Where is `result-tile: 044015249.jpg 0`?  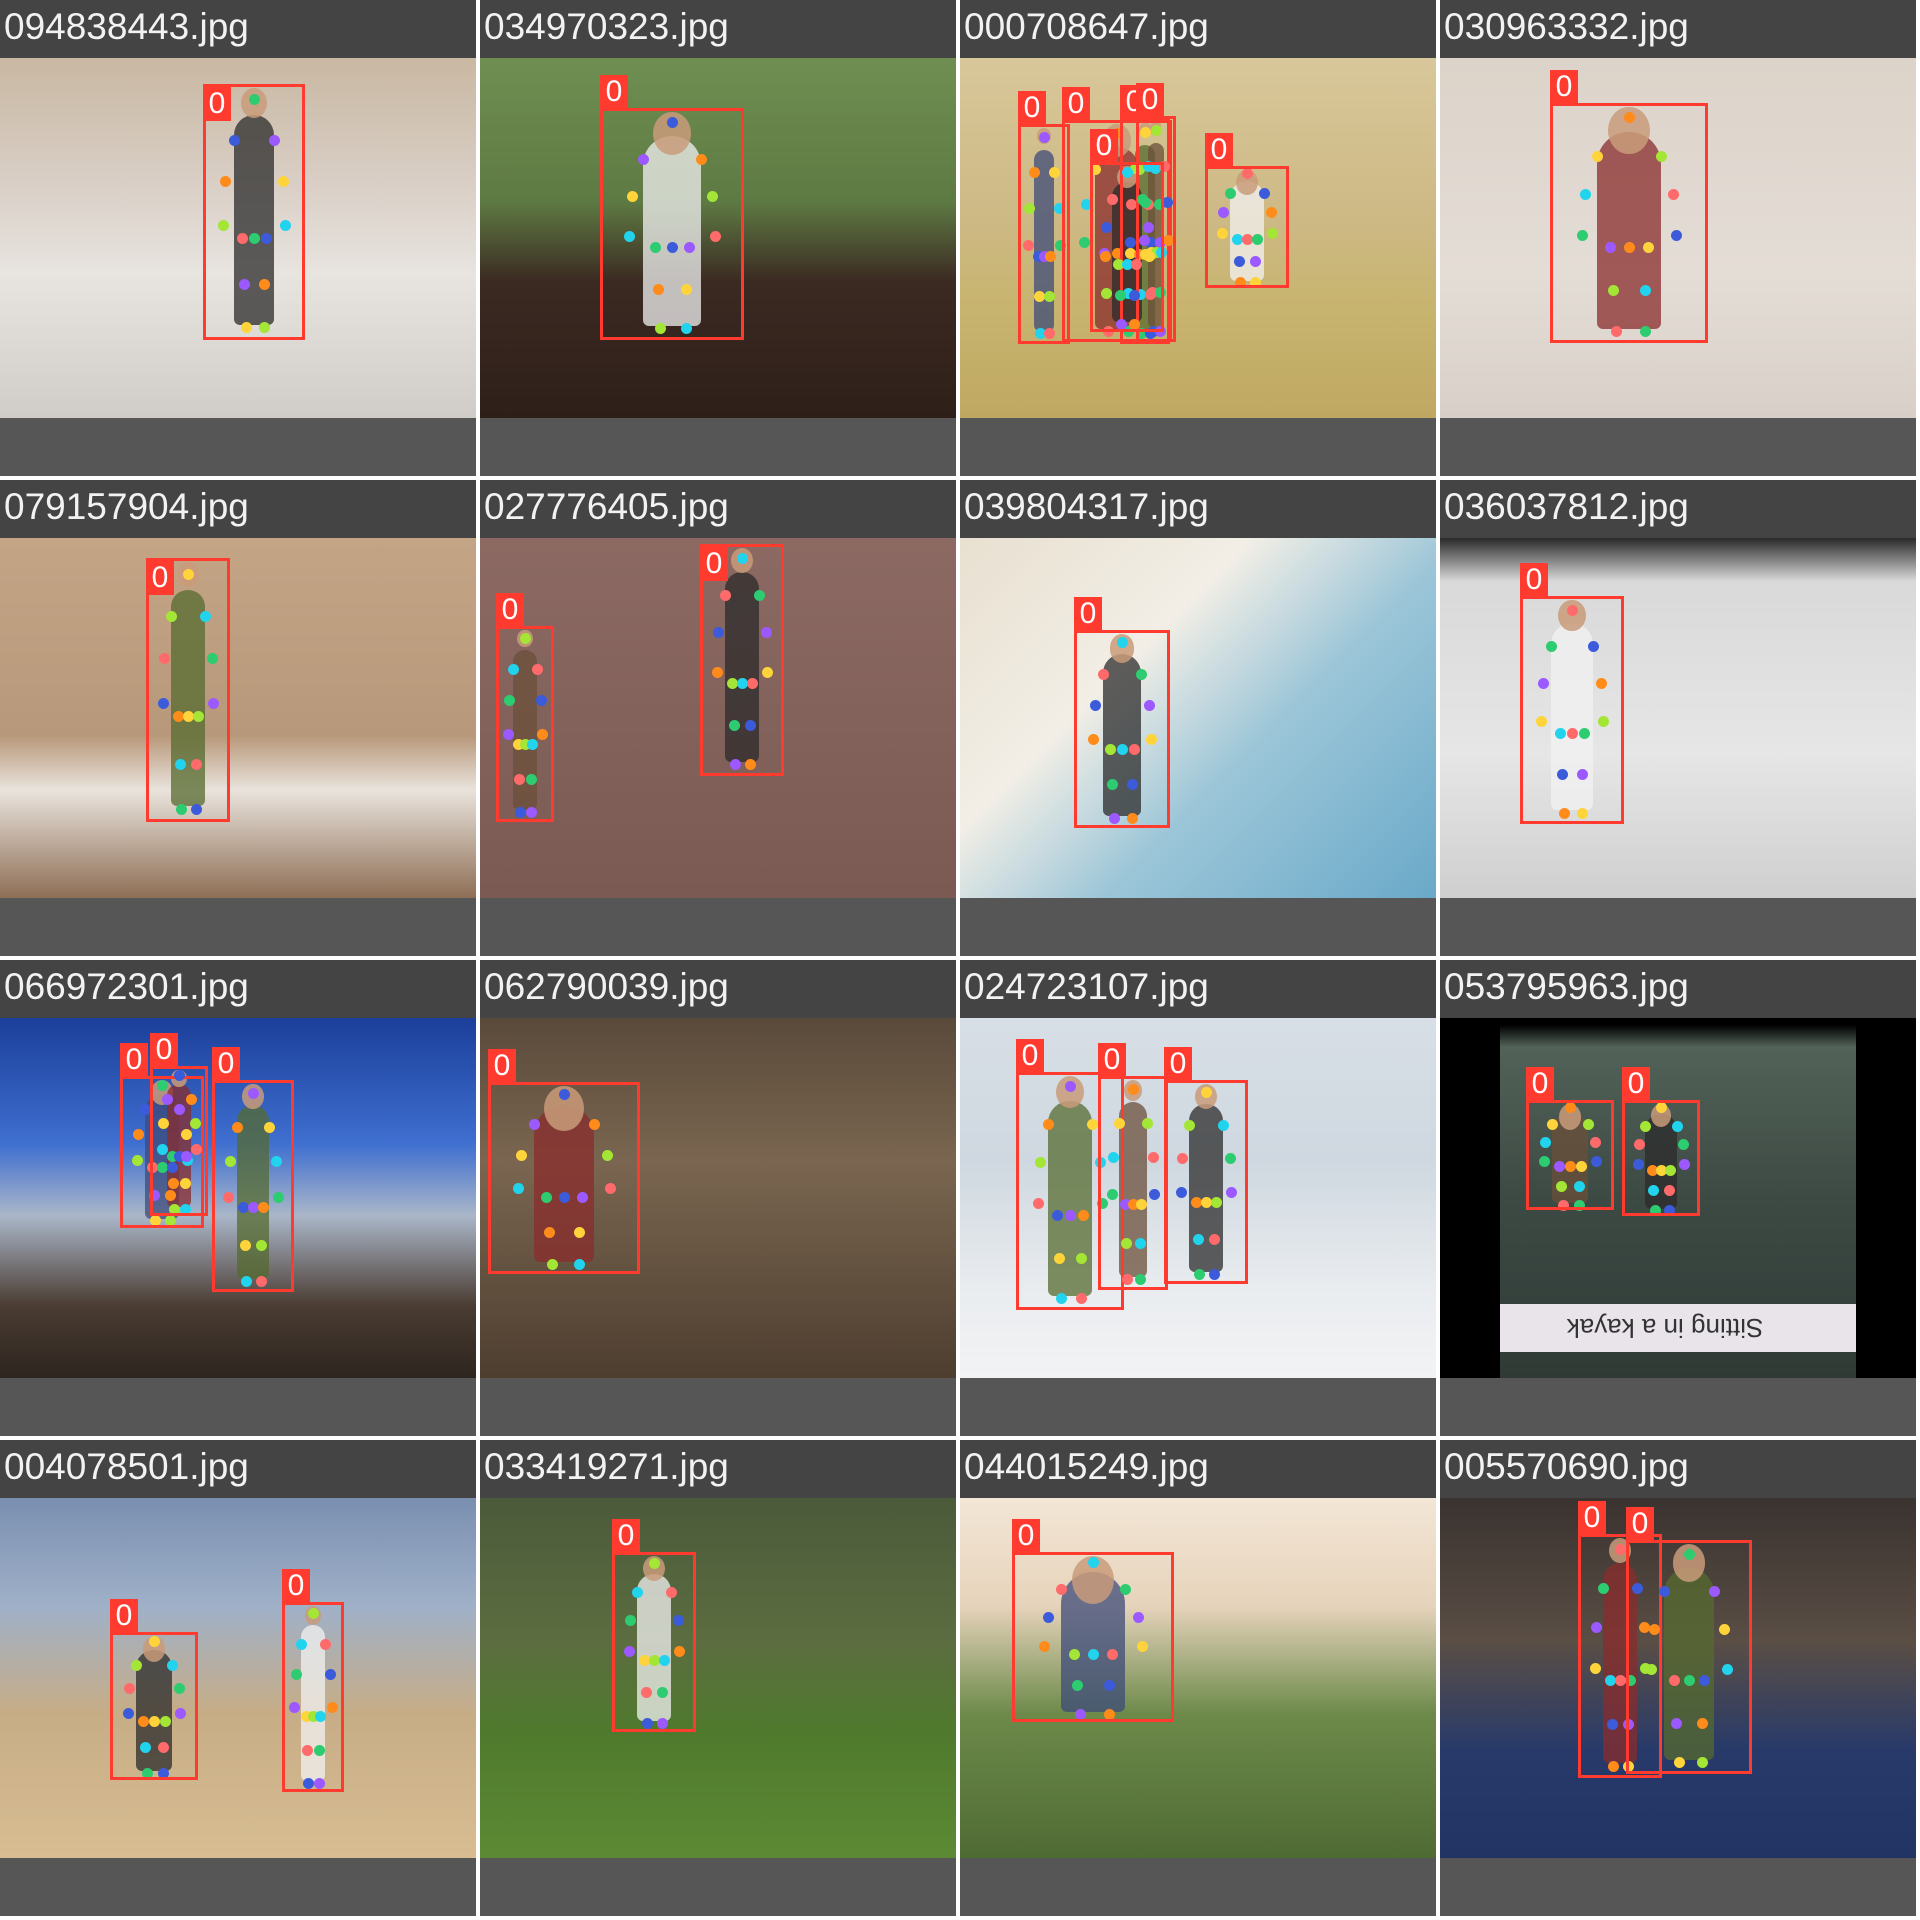
result-tile: 044015249.jpg 0 is located at coordinates (1198, 1678).